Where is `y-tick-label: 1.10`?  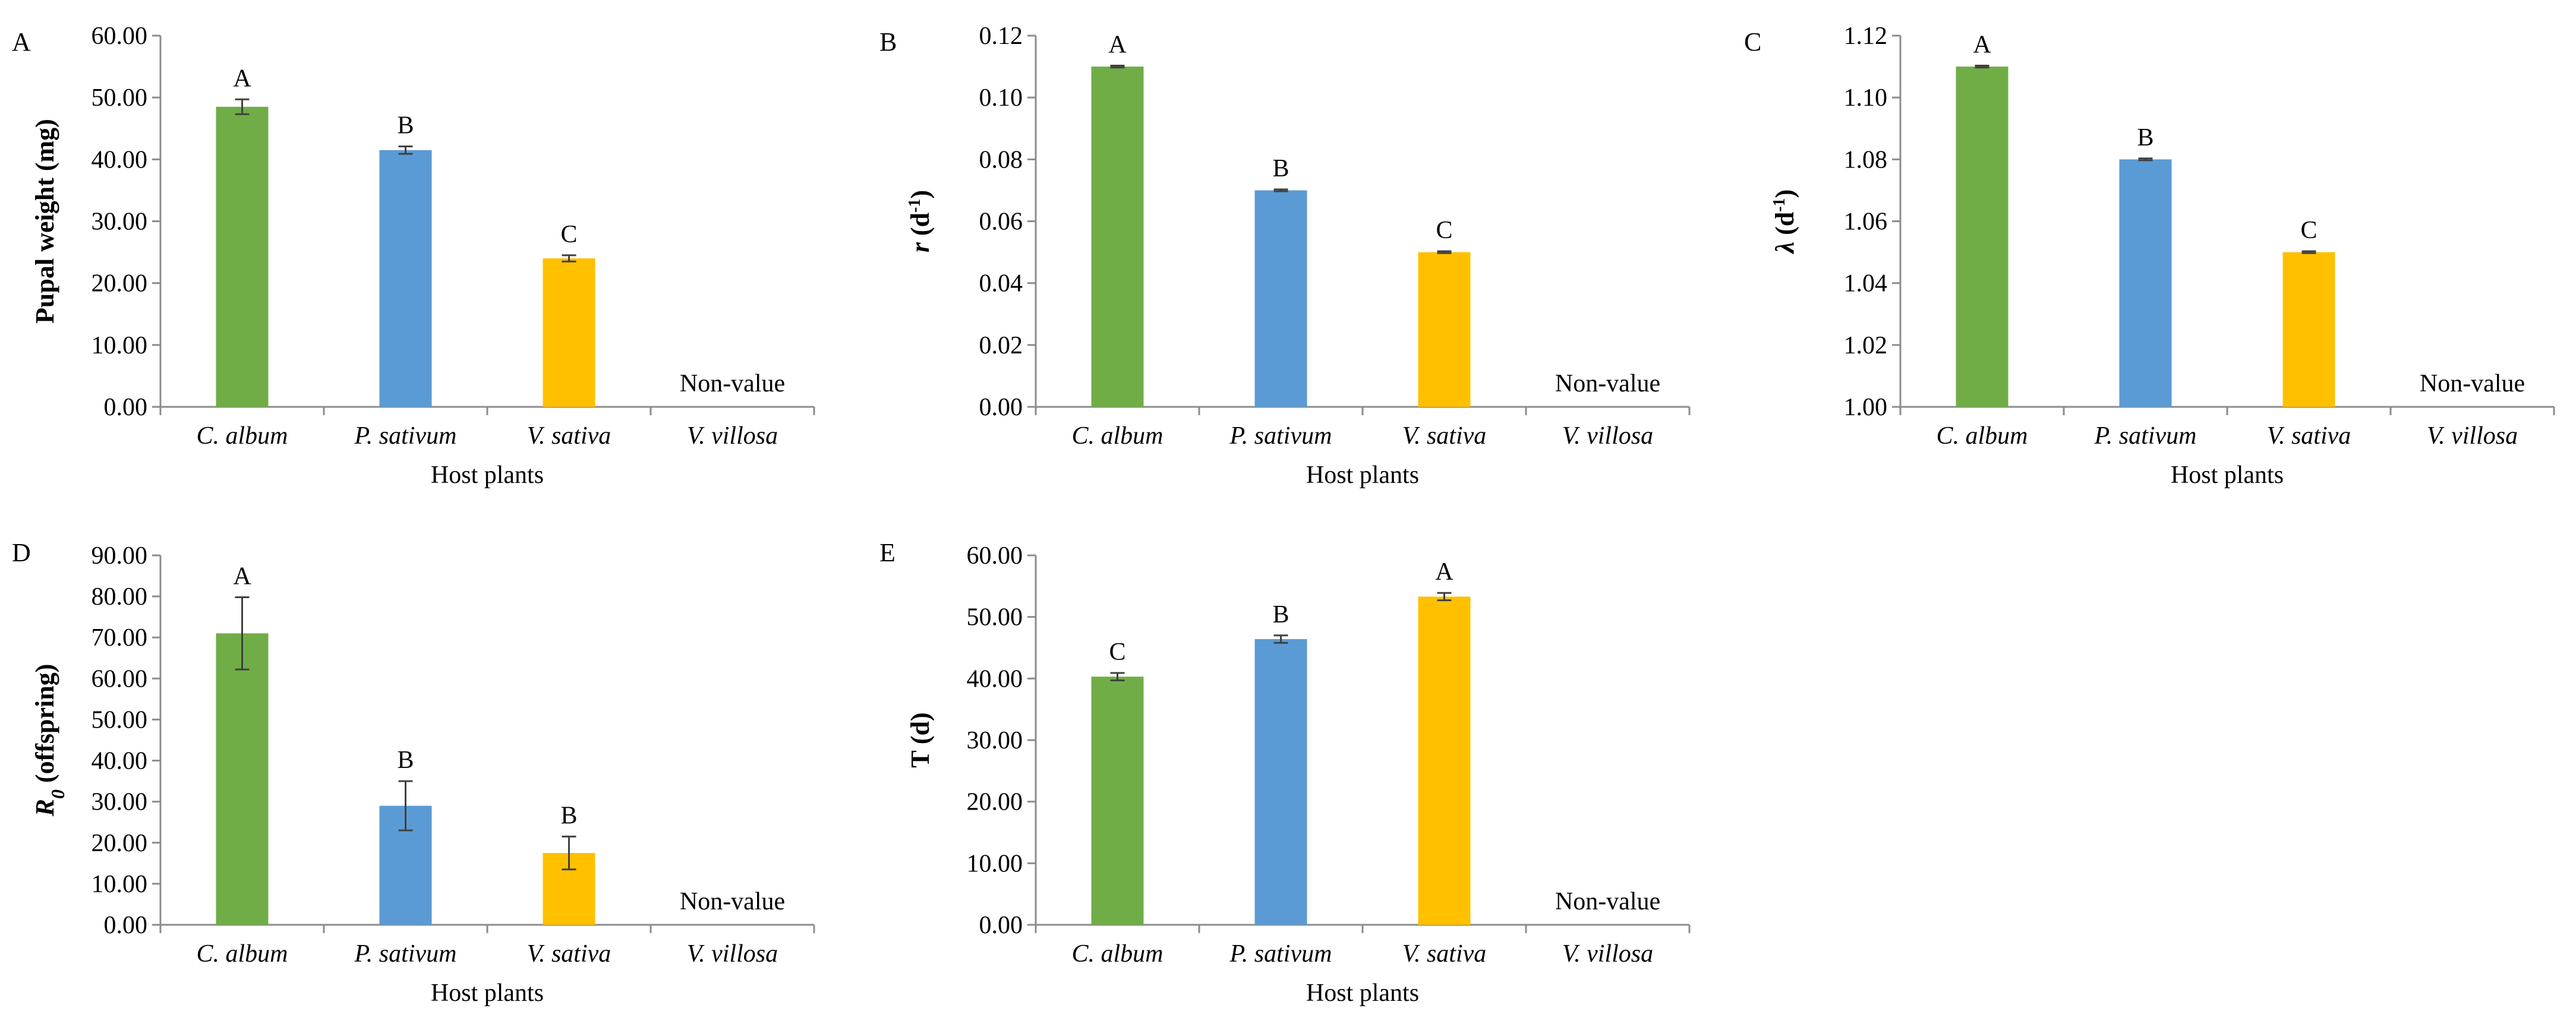
y-tick-label: 1.10 is located at coordinates (1866, 98).